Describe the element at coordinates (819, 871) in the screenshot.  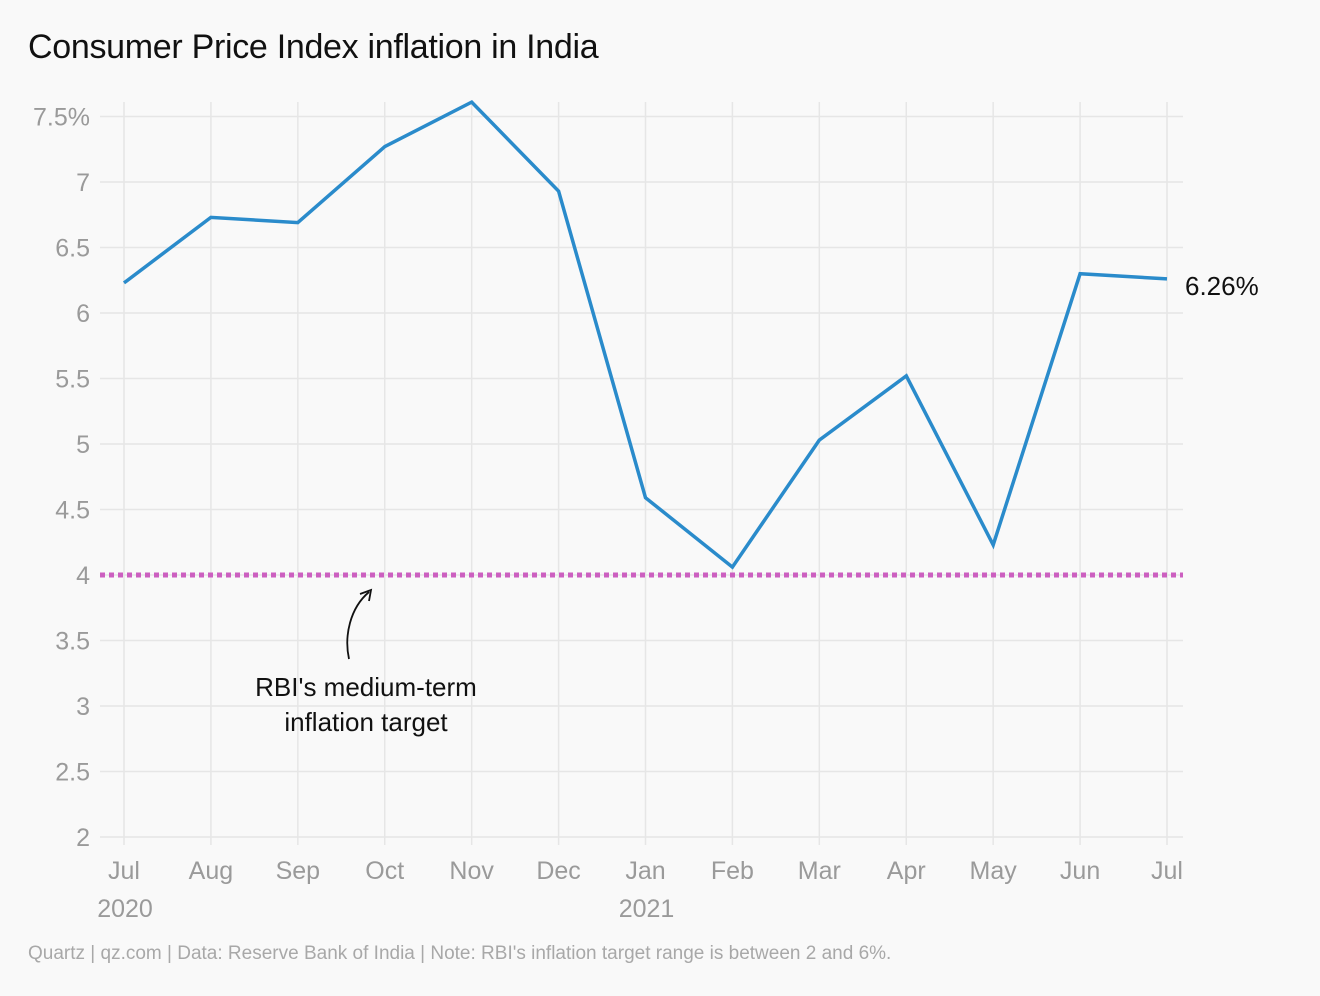
I see `x-tick-label: Mar` at that location.